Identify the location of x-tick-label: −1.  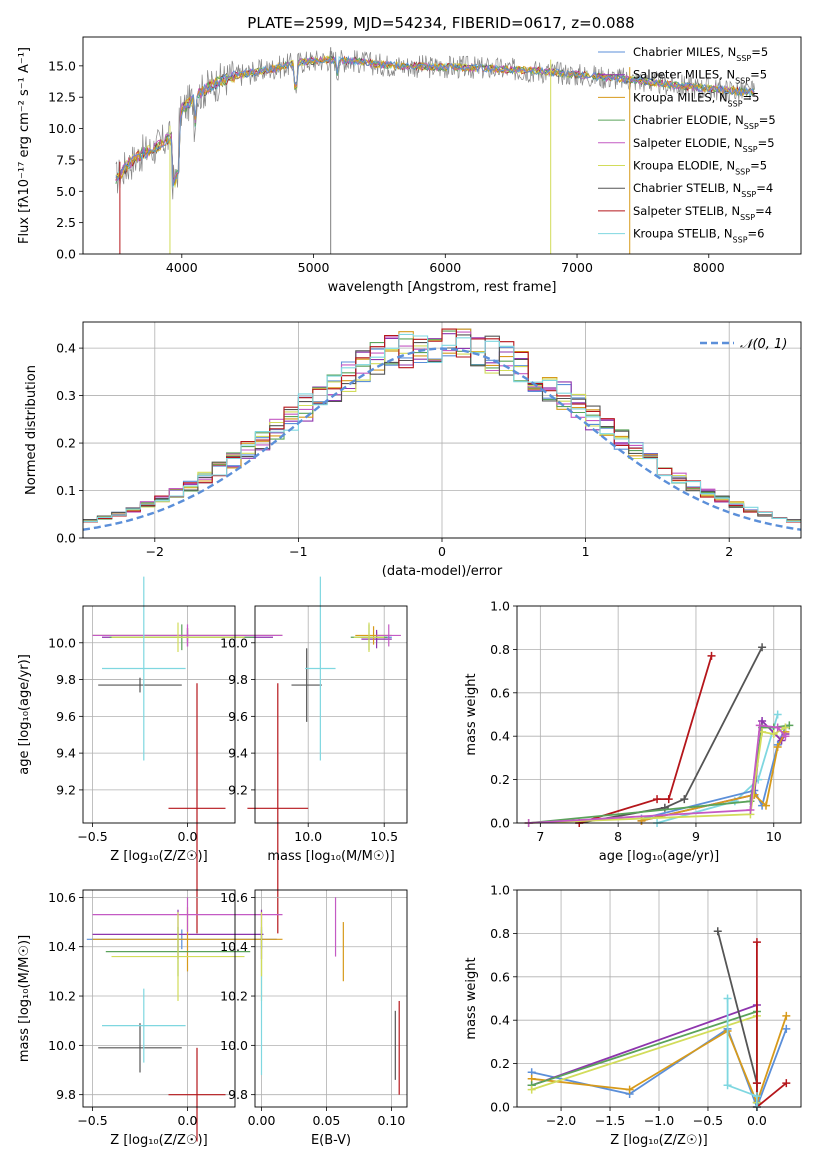
(298, 551).